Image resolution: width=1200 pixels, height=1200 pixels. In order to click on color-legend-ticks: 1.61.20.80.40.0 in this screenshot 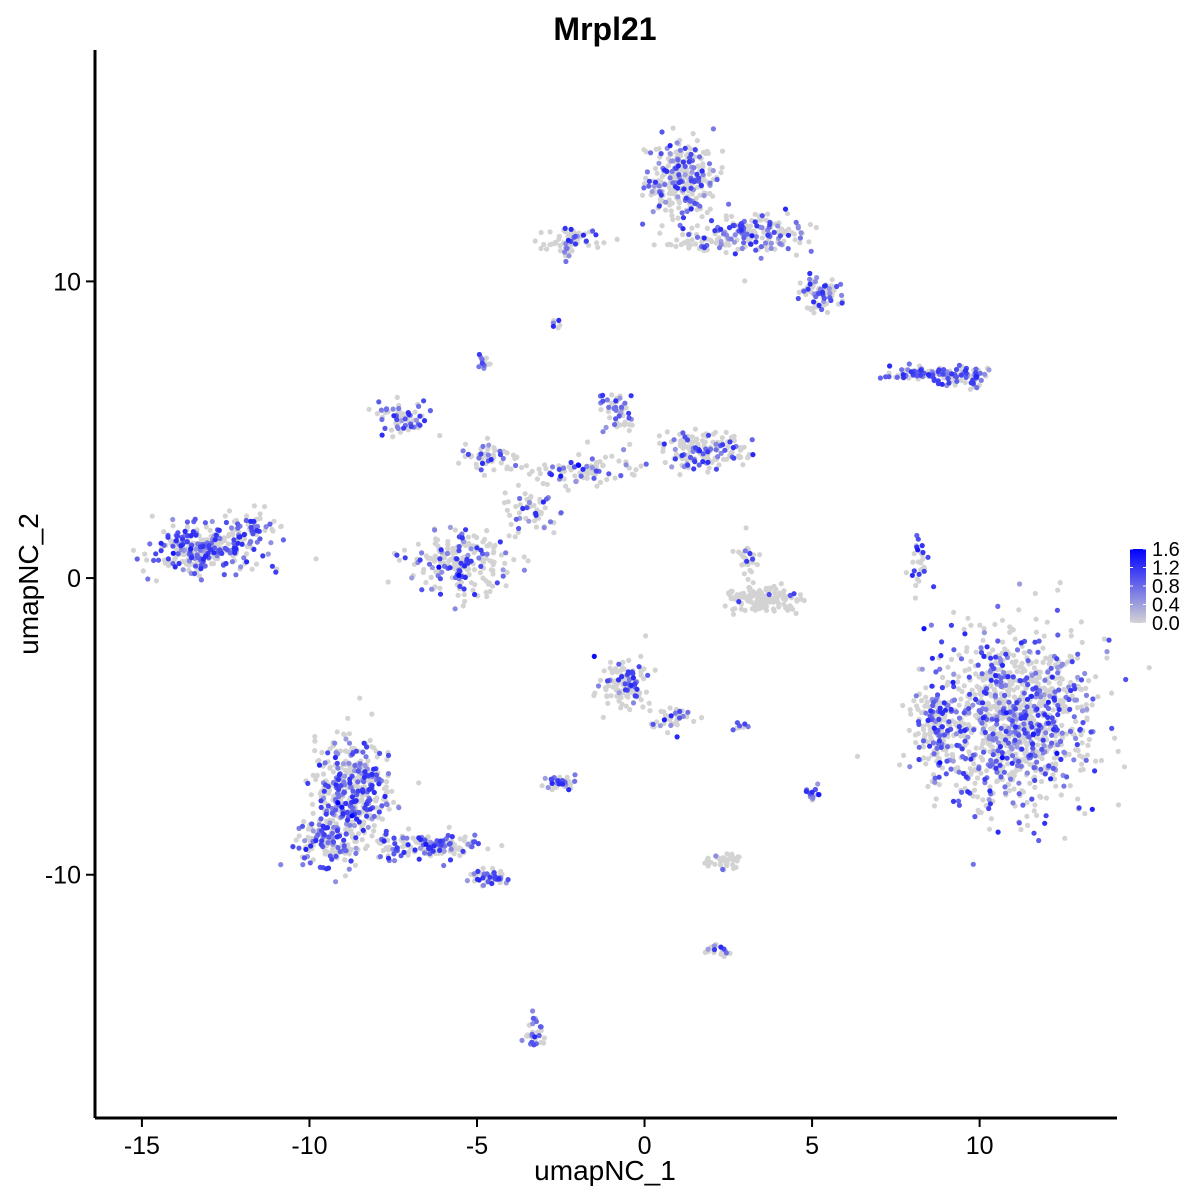, I will do `click(1155, 587)`.